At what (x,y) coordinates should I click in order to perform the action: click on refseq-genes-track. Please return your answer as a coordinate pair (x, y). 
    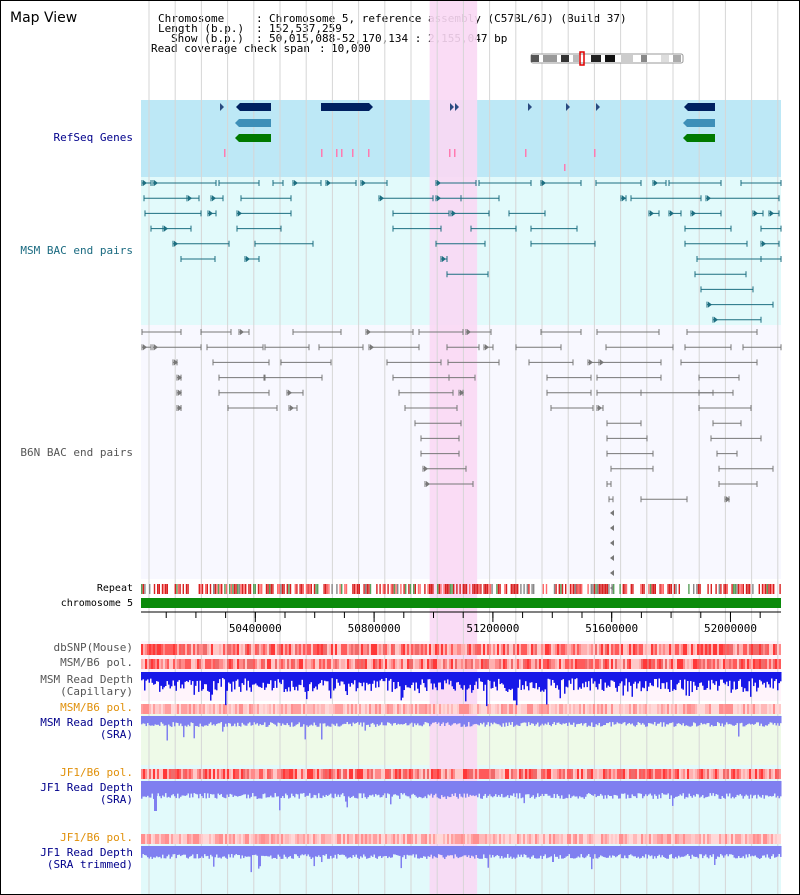
    Looking at the image, I should click on (467, 137).